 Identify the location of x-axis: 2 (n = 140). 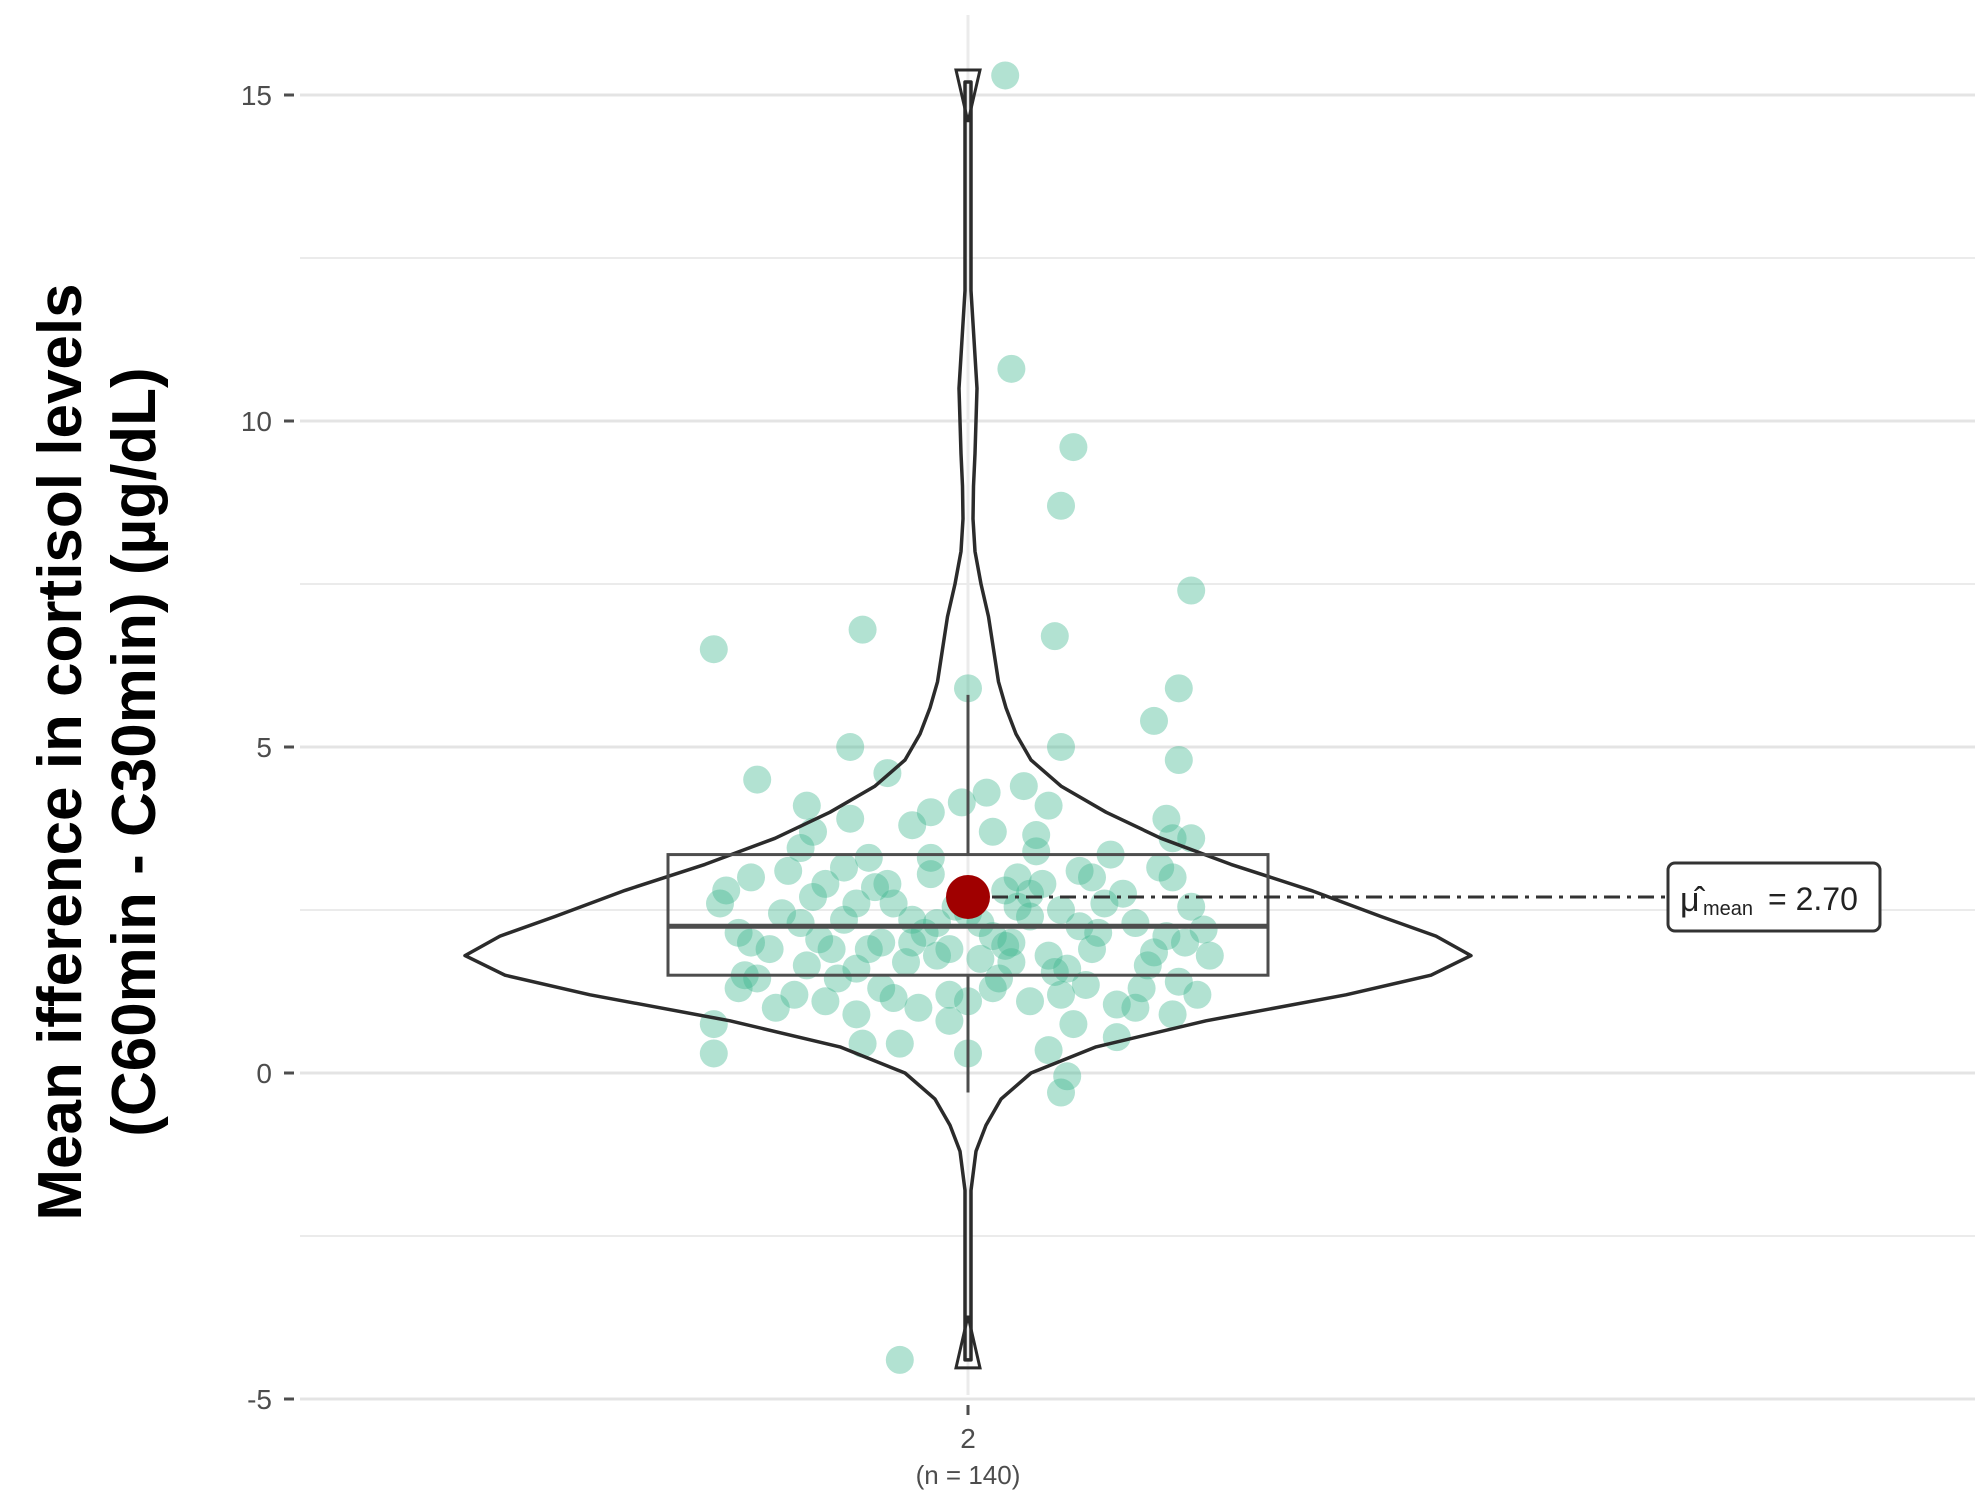
(968, 1447).